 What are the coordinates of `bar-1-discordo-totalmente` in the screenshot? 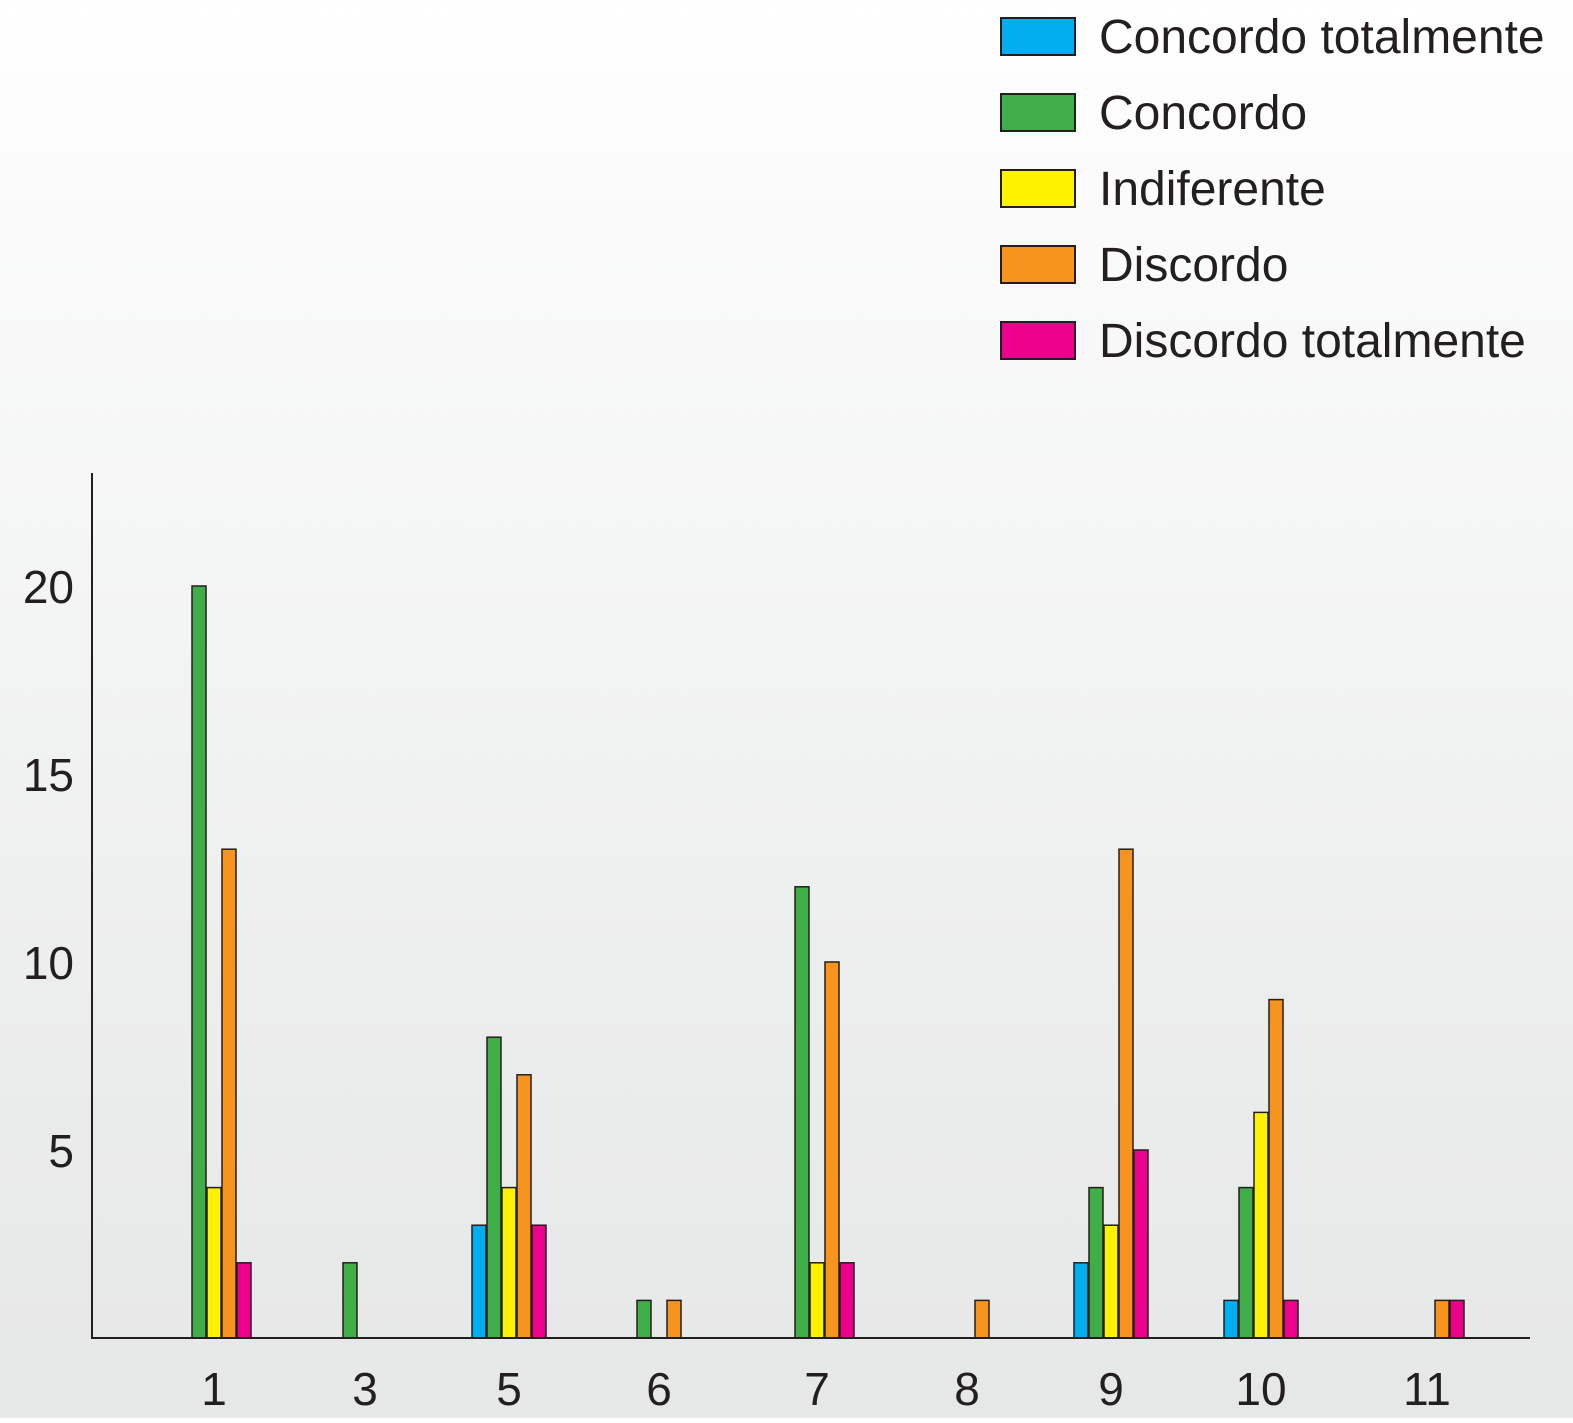 It's located at (244, 1300).